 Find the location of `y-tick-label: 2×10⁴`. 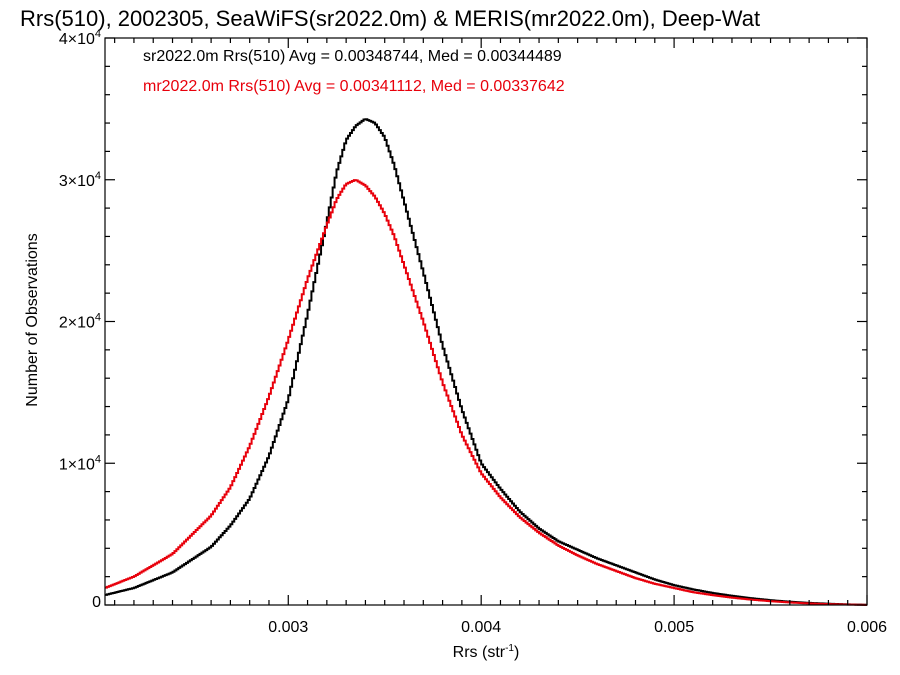

y-tick-label: 2×10⁴ is located at coordinates (80, 322).